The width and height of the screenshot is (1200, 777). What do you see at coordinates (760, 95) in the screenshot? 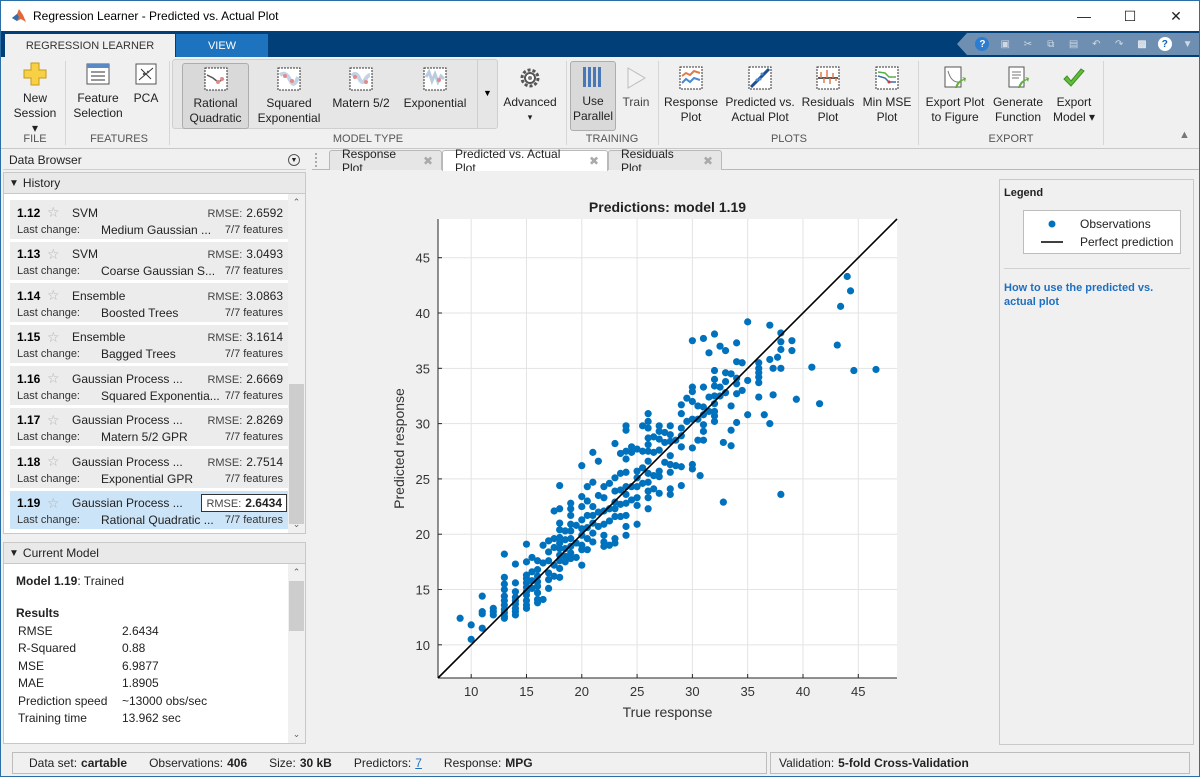
I see `predicted-vs-actual-plot-button: Predicted vs. Actual Plot` at bounding box center [760, 95].